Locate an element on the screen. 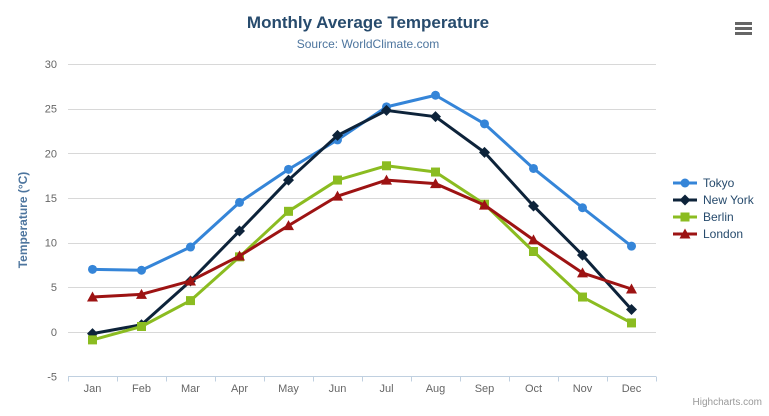  export-menu-button is located at coordinates (744, 28).